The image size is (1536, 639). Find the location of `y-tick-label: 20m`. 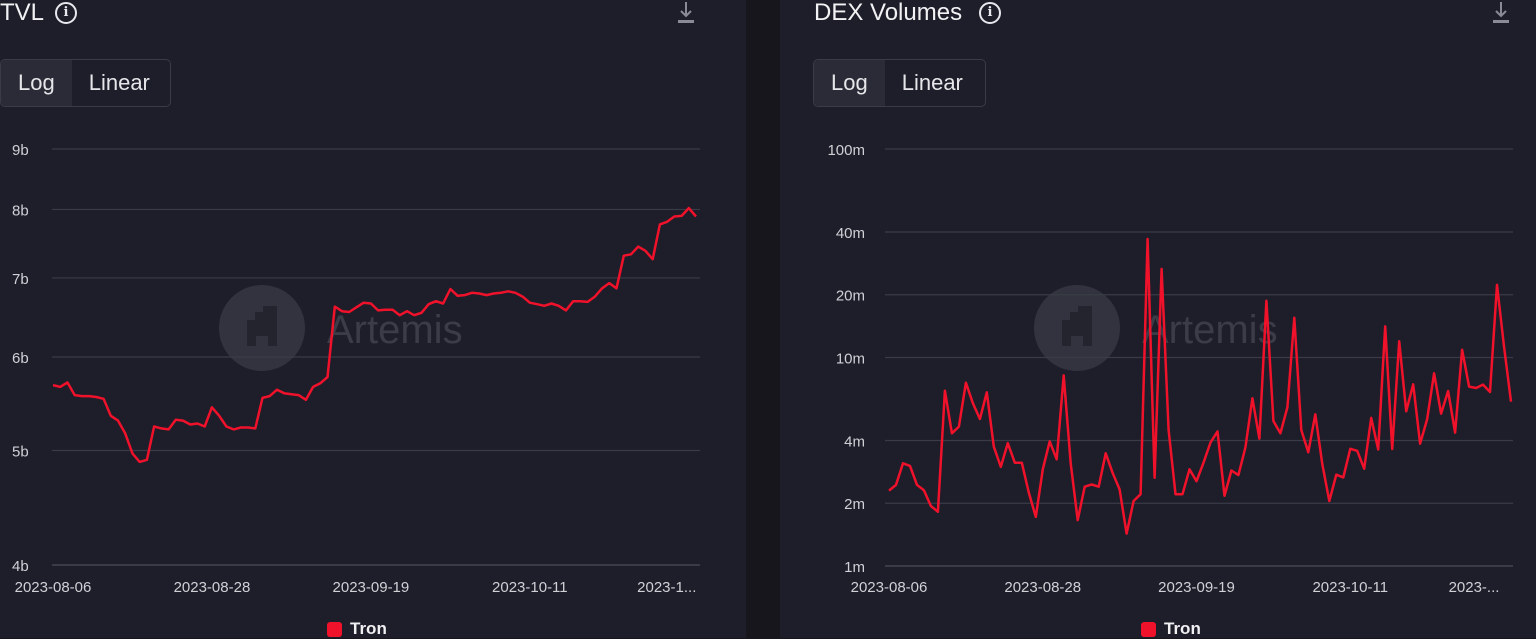

y-tick-label: 20m is located at coordinates (850, 296).